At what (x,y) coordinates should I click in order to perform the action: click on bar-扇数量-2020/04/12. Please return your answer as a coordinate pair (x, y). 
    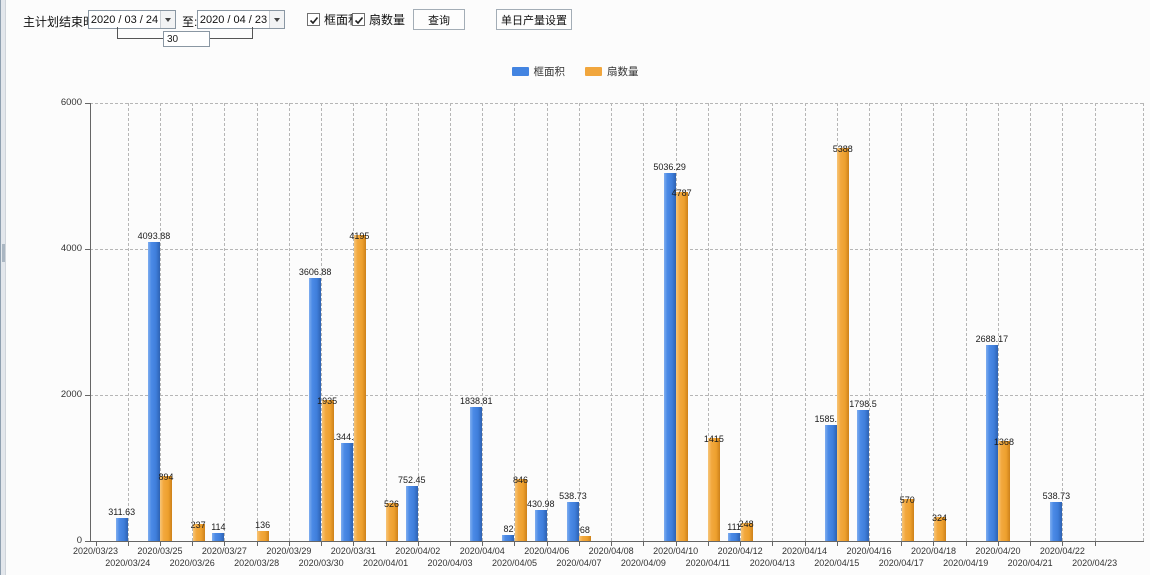
    Looking at the image, I should click on (746, 532).